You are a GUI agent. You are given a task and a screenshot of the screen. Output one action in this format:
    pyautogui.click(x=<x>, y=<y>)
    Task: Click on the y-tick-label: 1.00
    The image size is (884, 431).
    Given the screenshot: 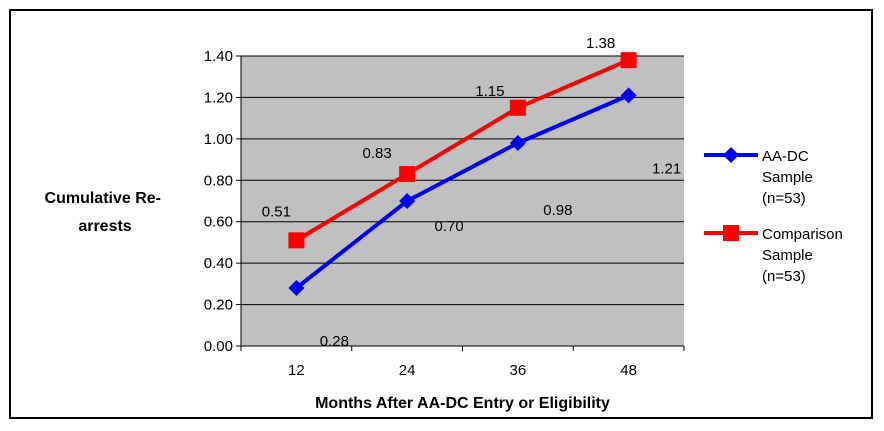 What is the action you would take?
    pyautogui.click(x=218, y=139)
    